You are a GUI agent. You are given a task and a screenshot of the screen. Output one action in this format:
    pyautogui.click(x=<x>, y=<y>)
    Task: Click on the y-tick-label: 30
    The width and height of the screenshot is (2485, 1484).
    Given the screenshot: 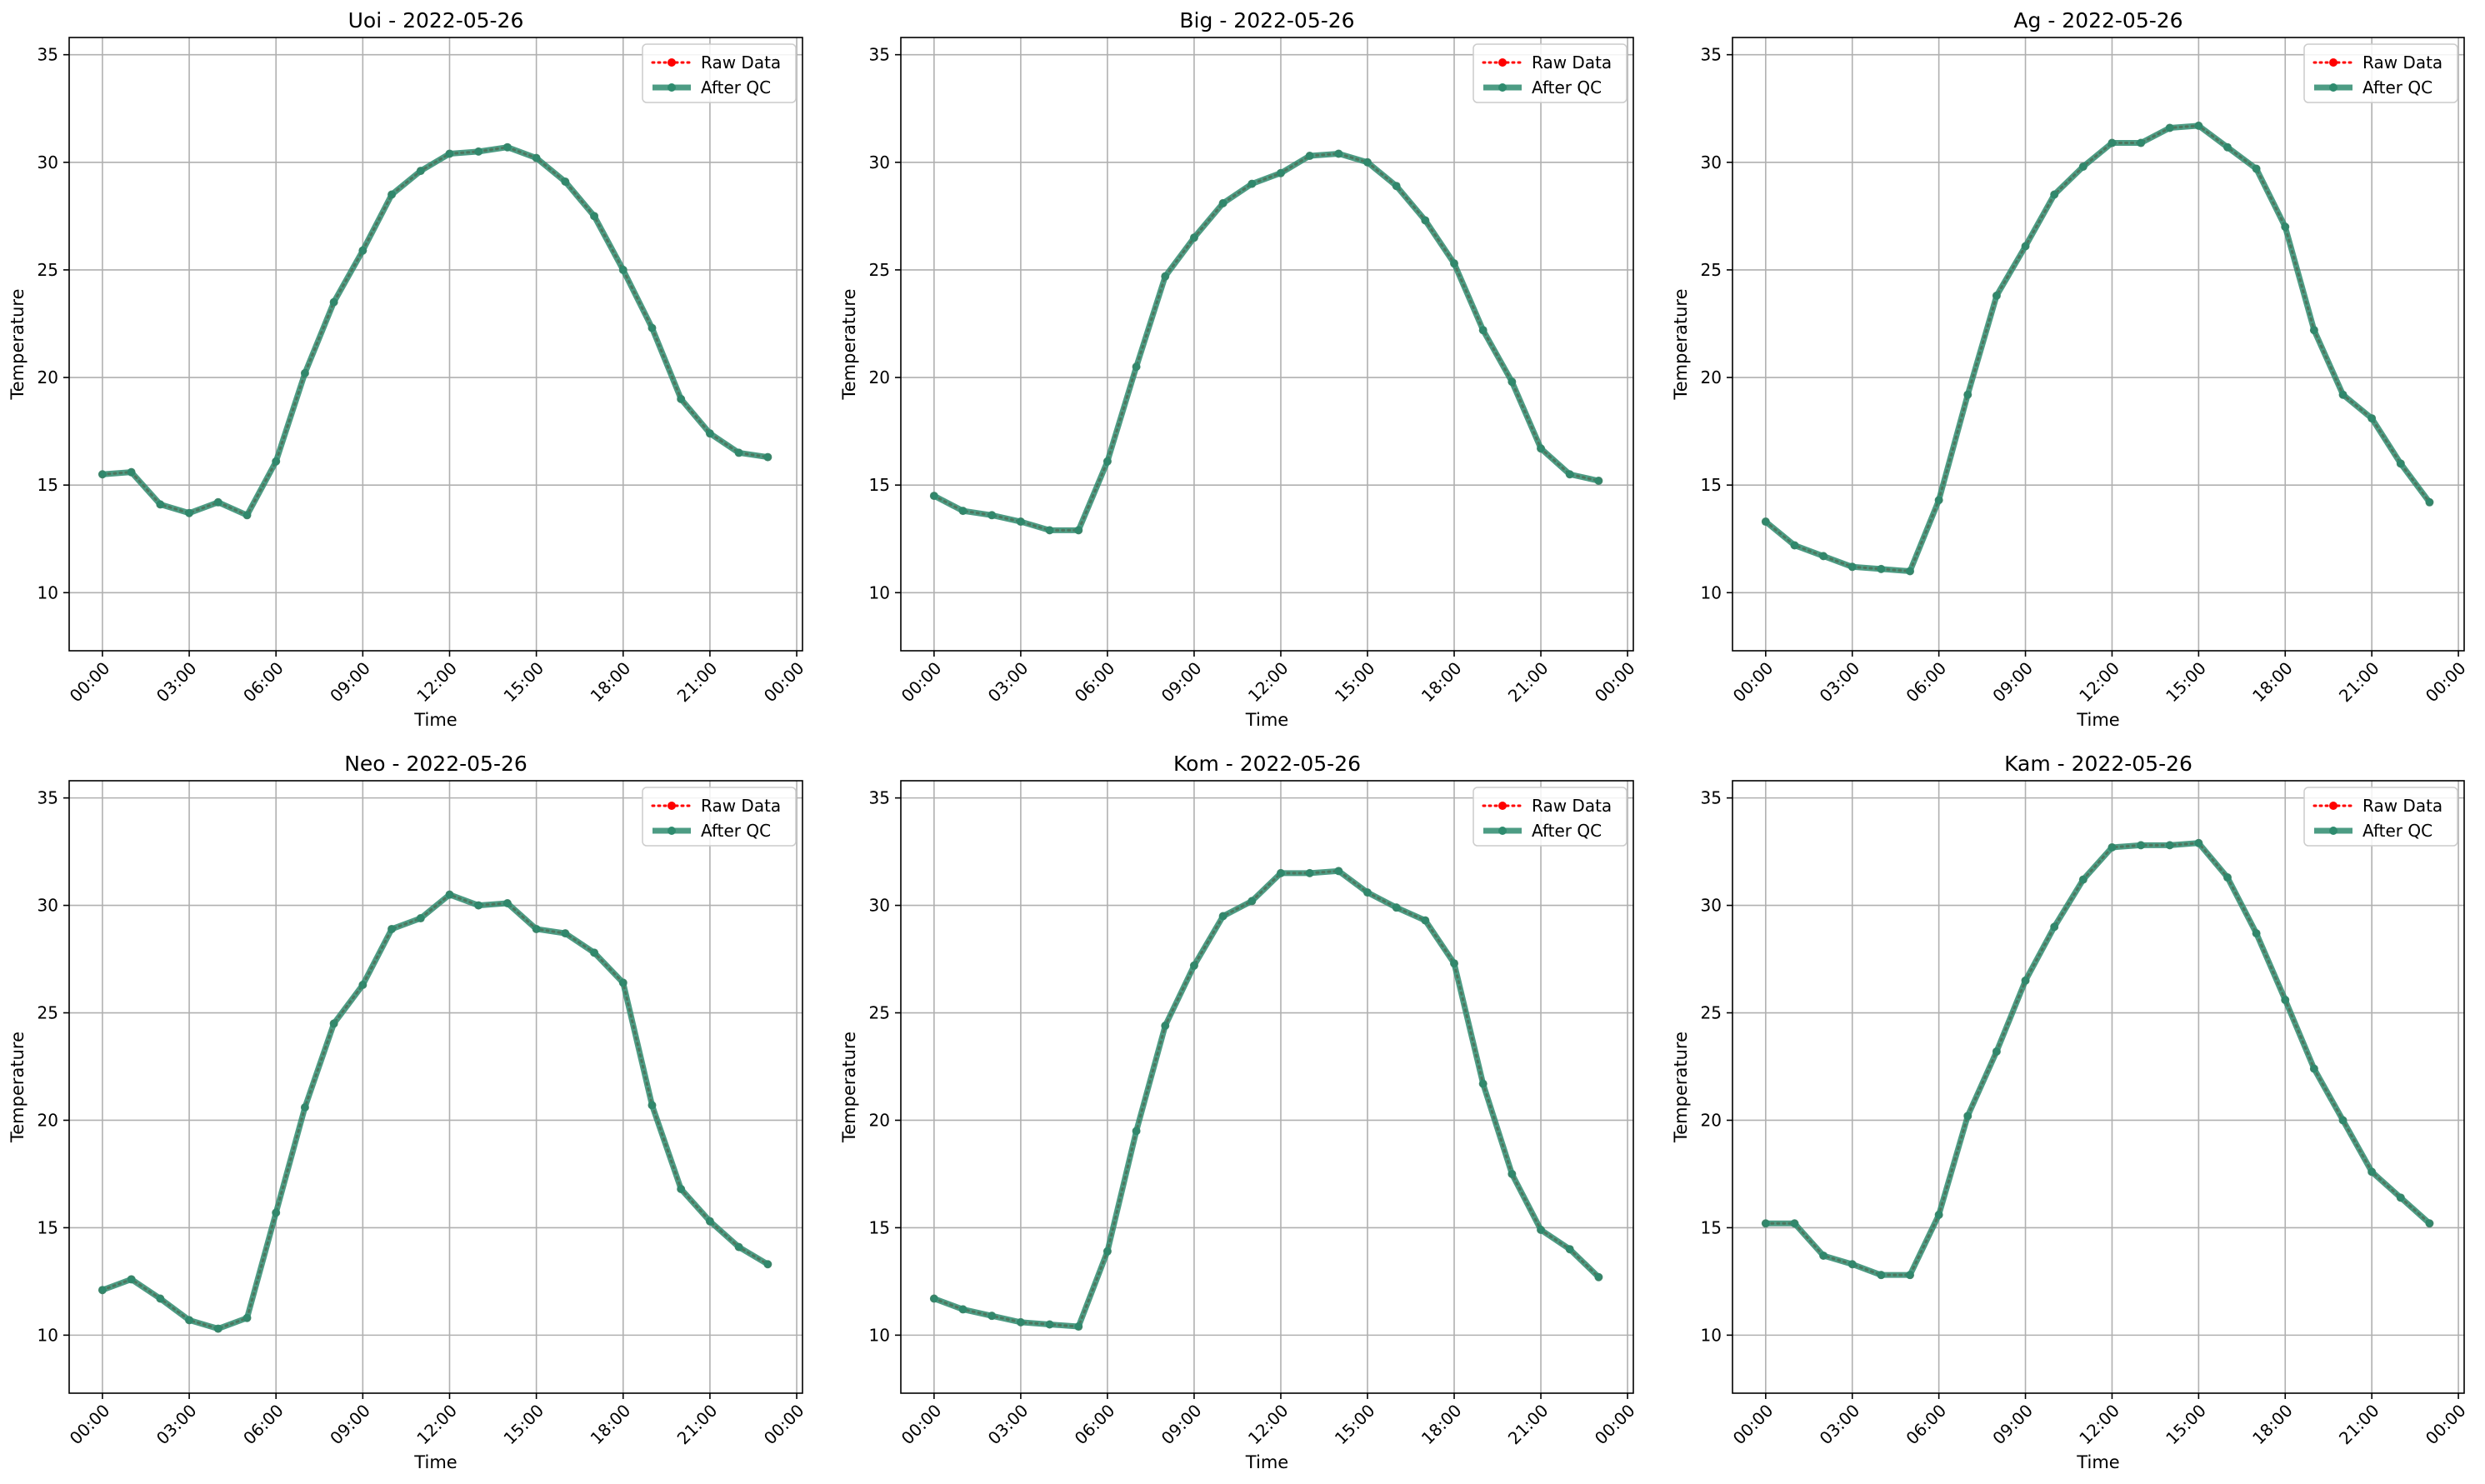 What is the action you would take?
    pyautogui.click(x=48, y=162)
    